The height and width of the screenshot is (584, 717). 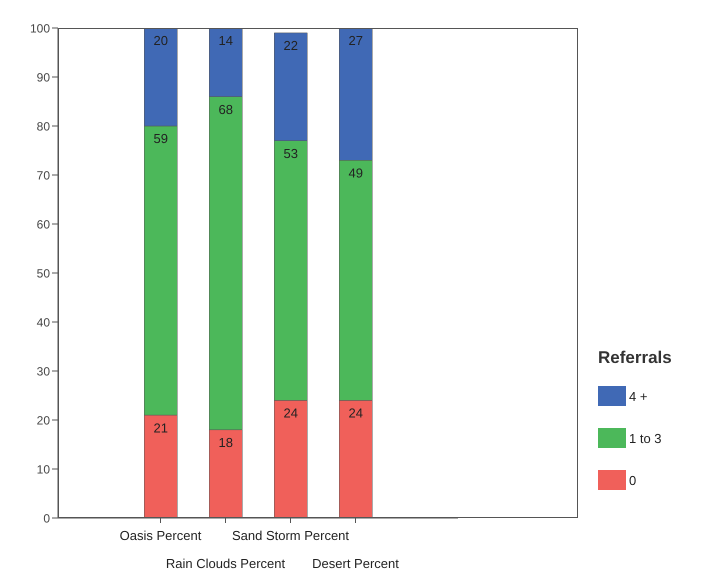 I want to click on data-label: 14, so click(x=225, y=40).